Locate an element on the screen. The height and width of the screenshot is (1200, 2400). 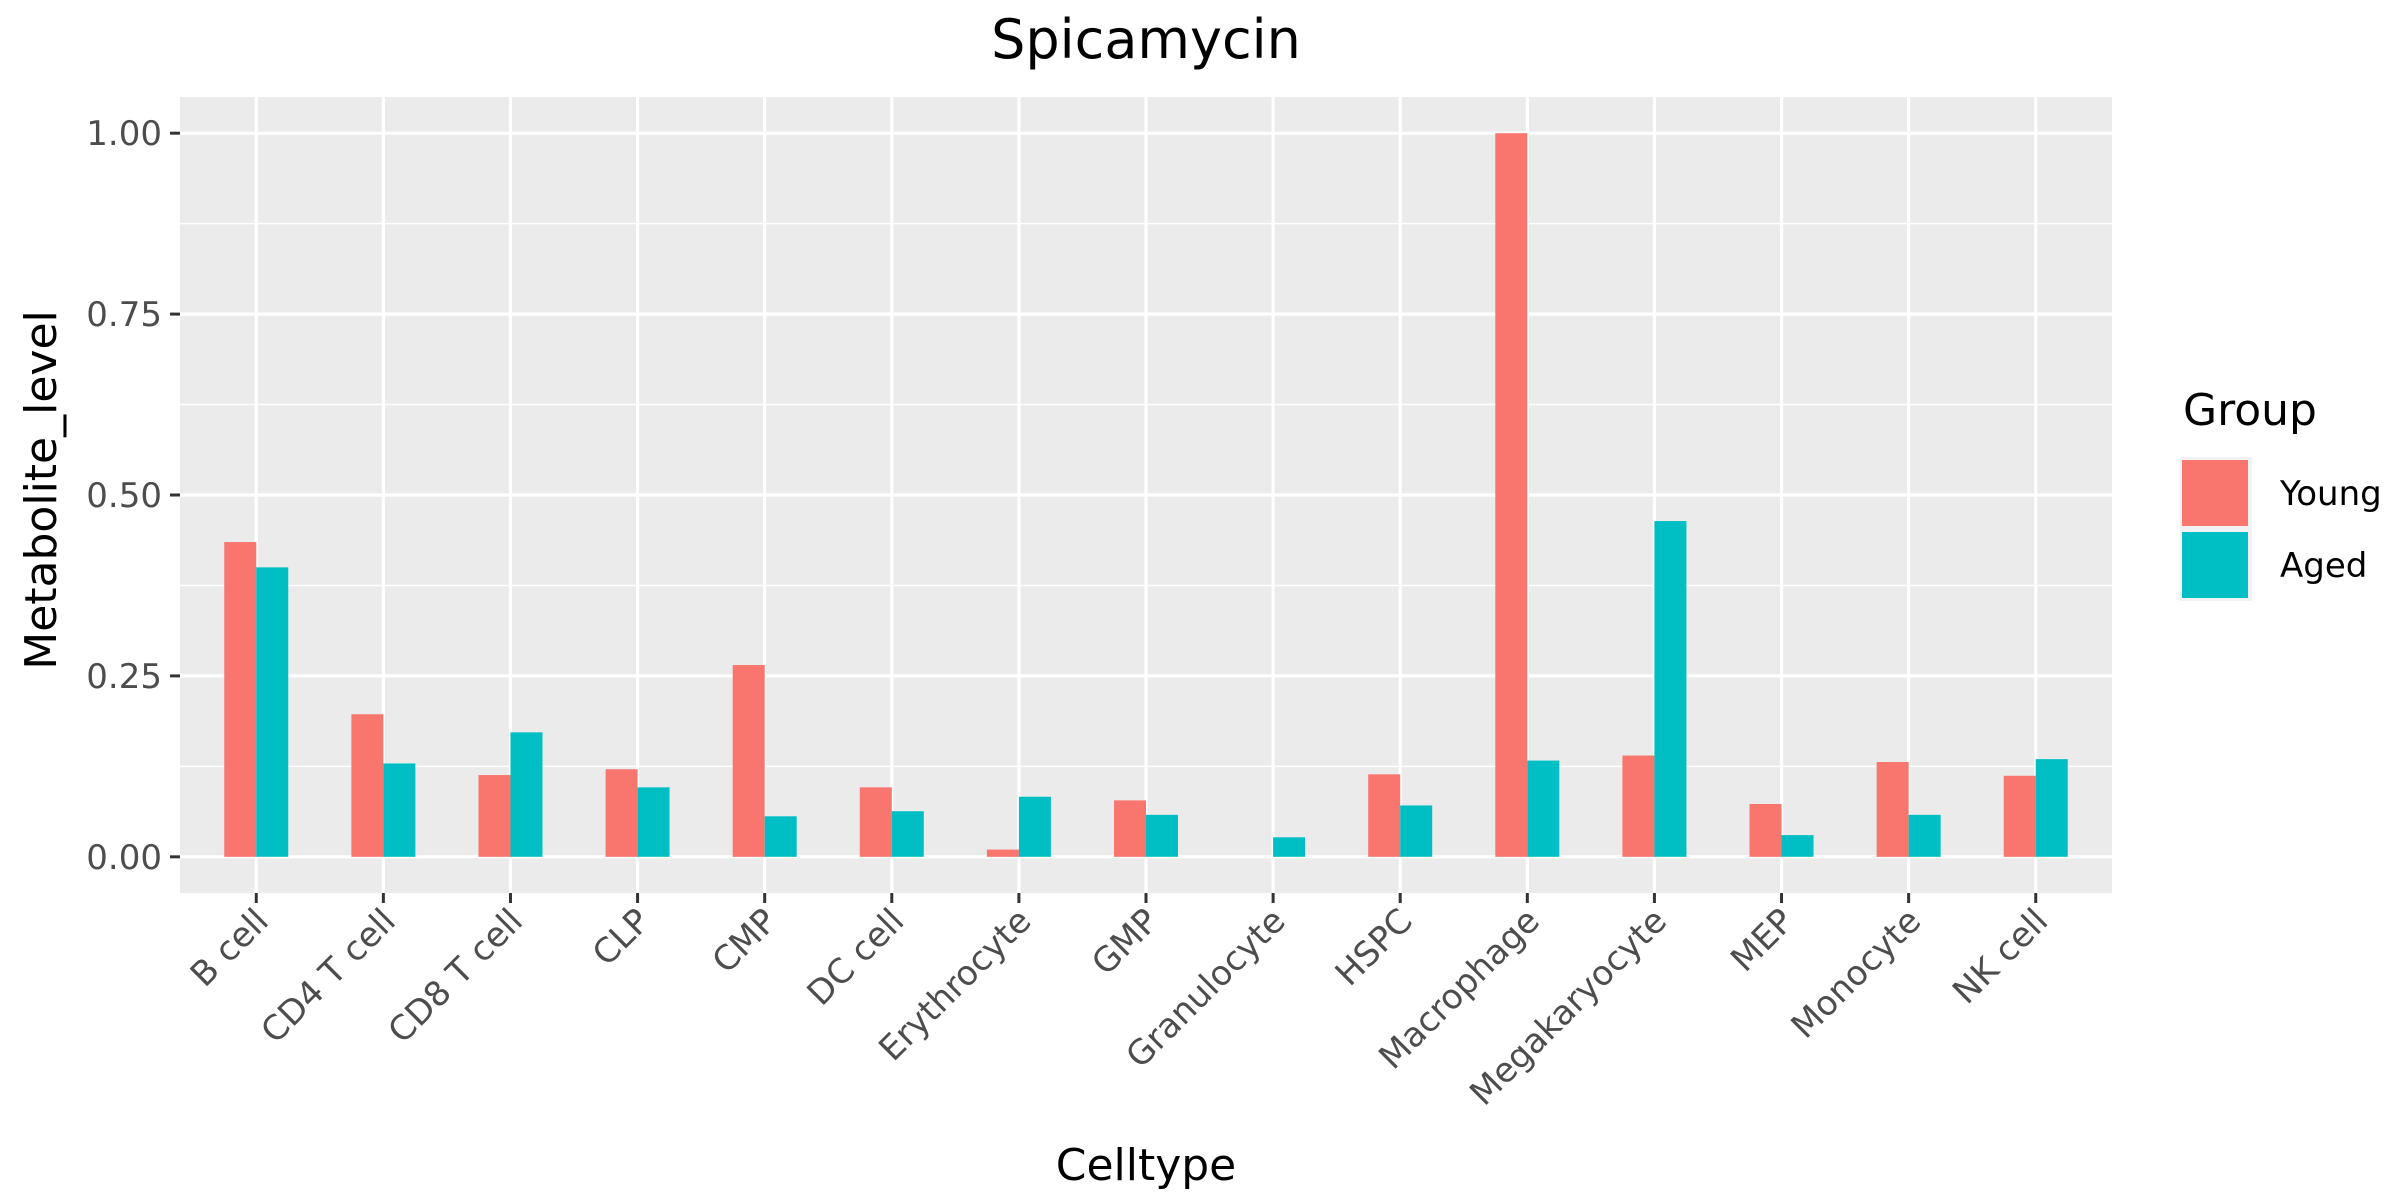
y-tick-label: 1.00 is located at coordinates (124, 134).